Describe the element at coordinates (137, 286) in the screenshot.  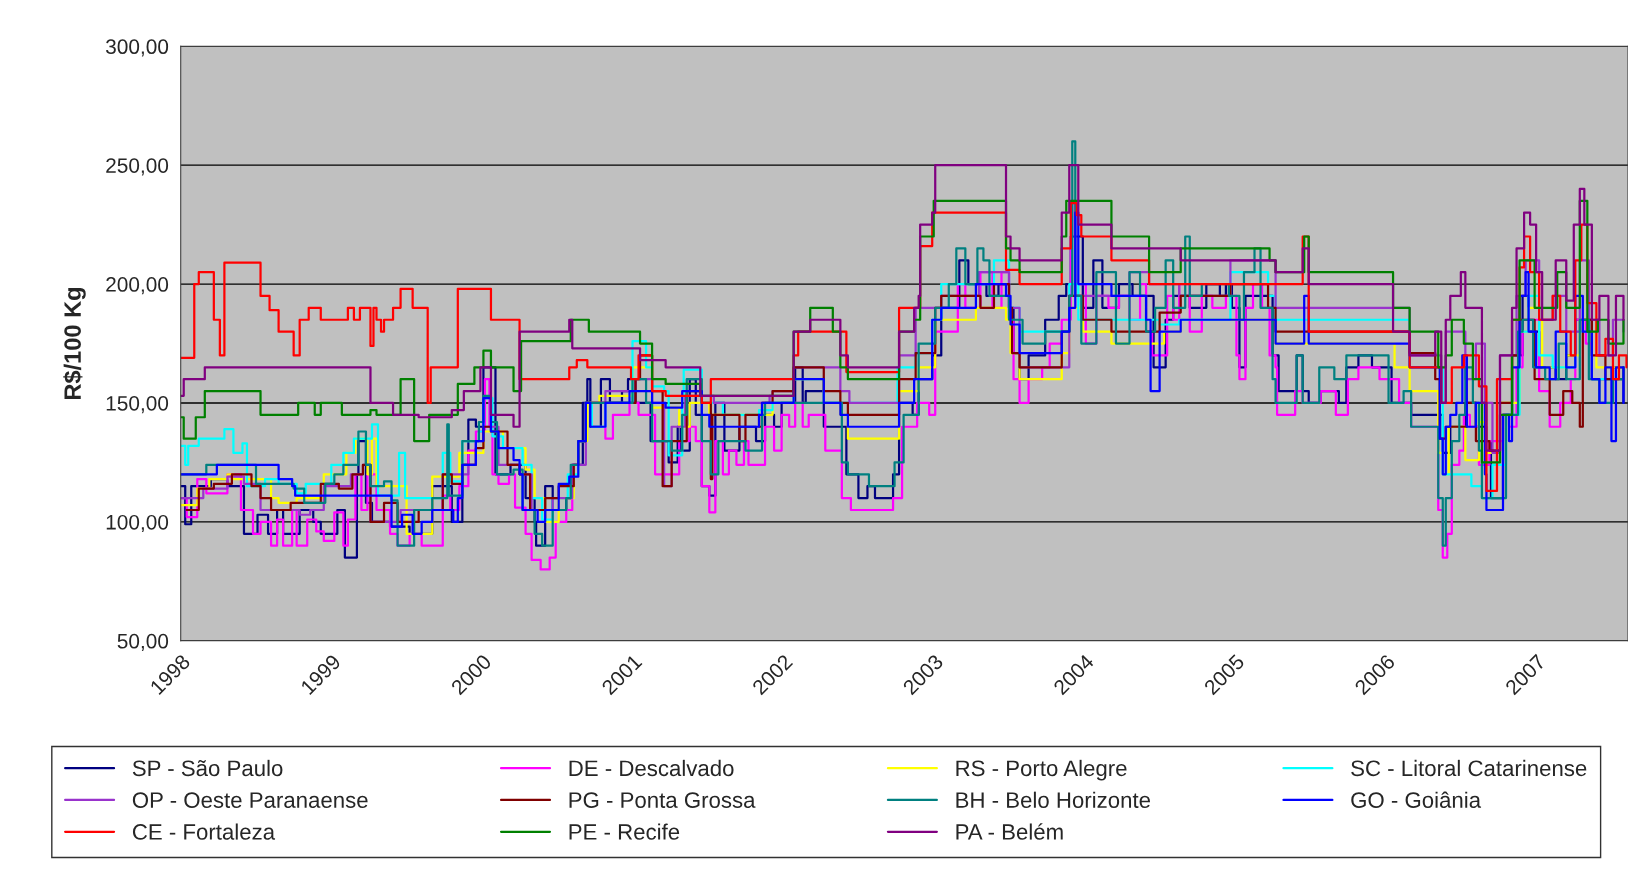
I see `y-tick-label: 200,00` at that location.